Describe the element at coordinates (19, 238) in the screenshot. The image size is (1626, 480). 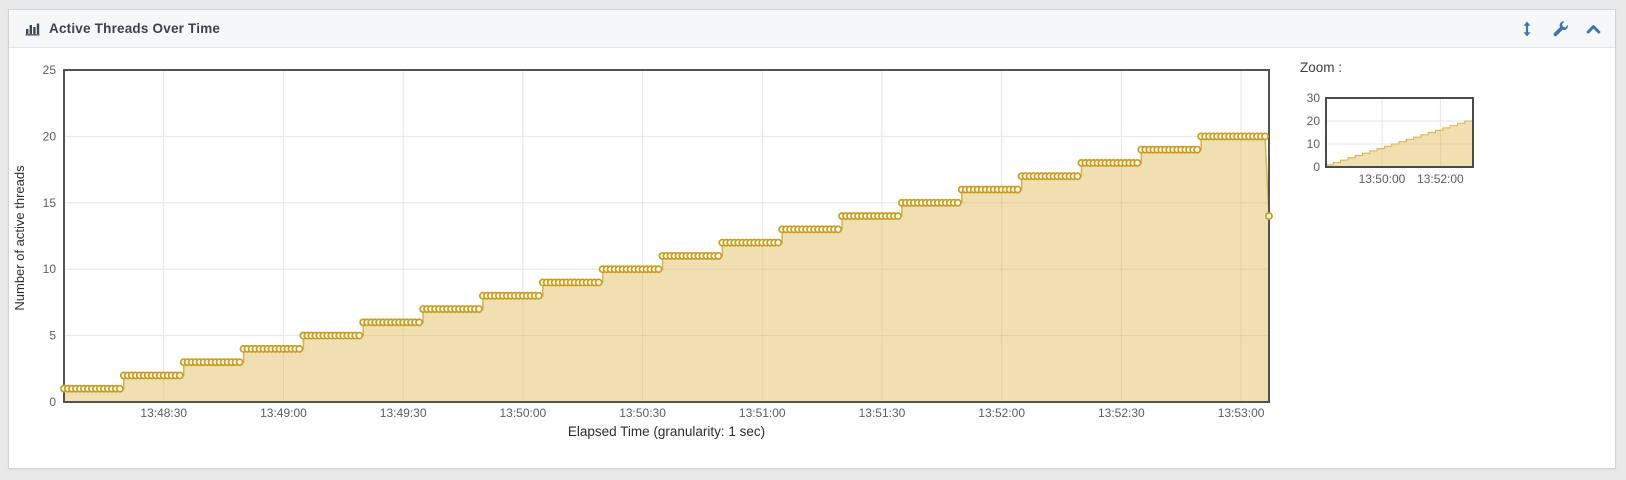
I see `y-axis-title: Number of active threads` at that location.